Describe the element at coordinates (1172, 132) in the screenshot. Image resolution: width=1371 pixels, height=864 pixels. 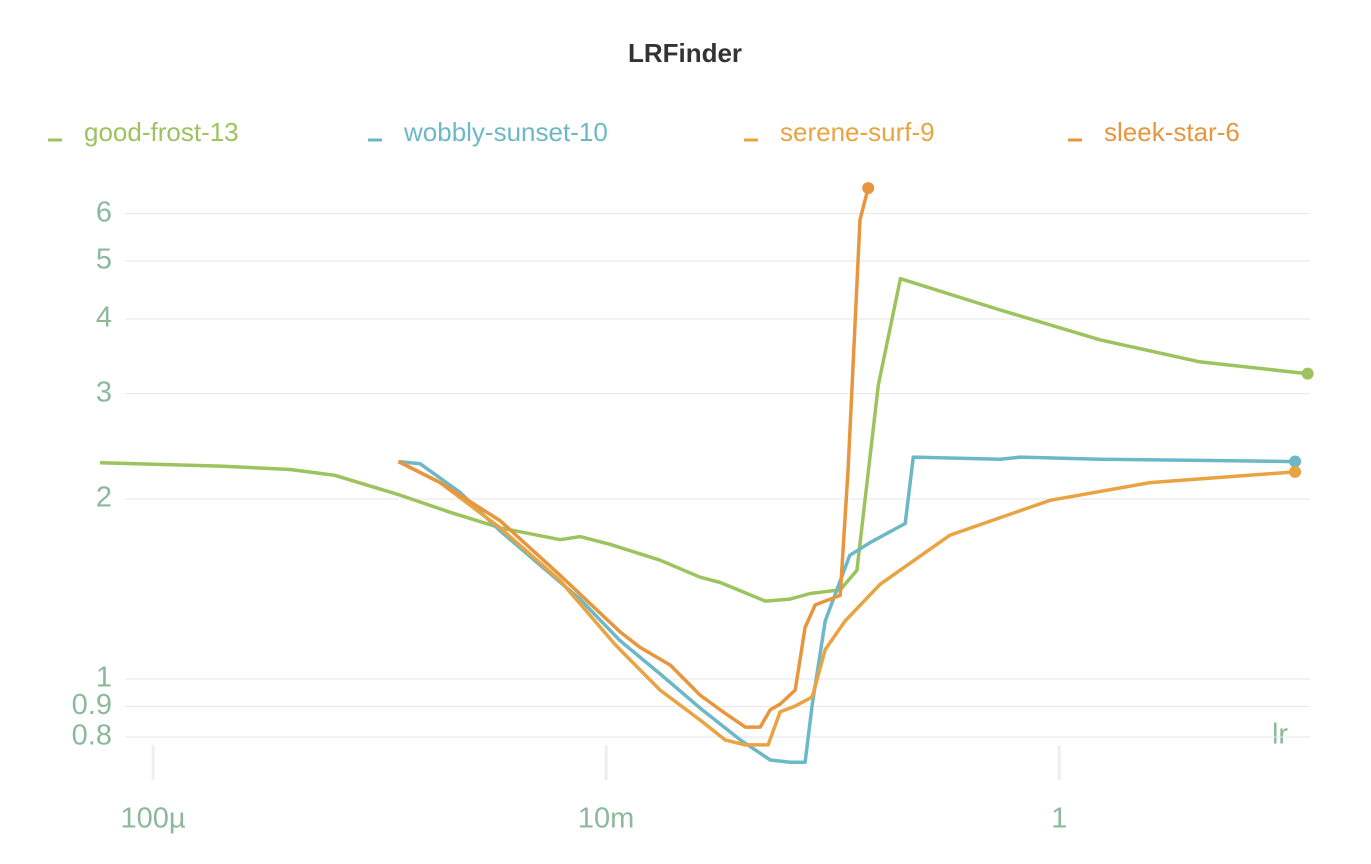
I see `legend-label: sleek-star-6` at that location.